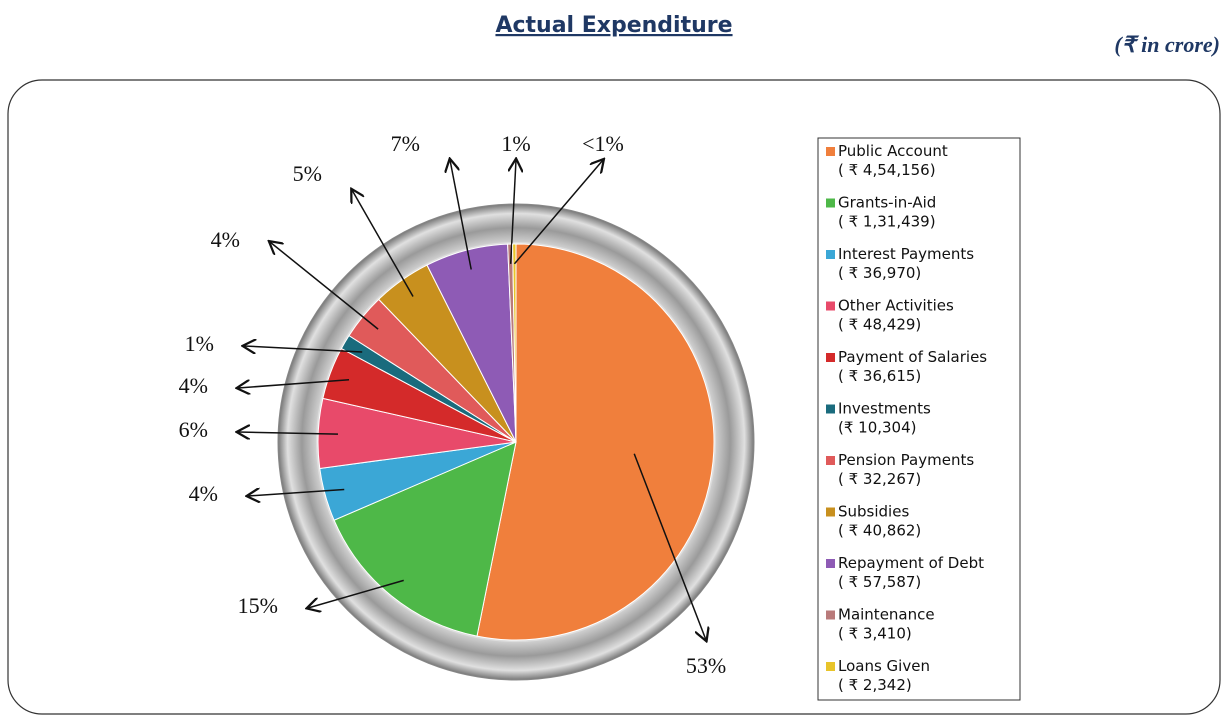 Image resolution: width=1228 pixels, height=724 pixels. What do you see at coordinates (879, 273) in the screenshot?
I see `legend-amount: ( ₹ 36,970)` at bounding box center [879, 273].